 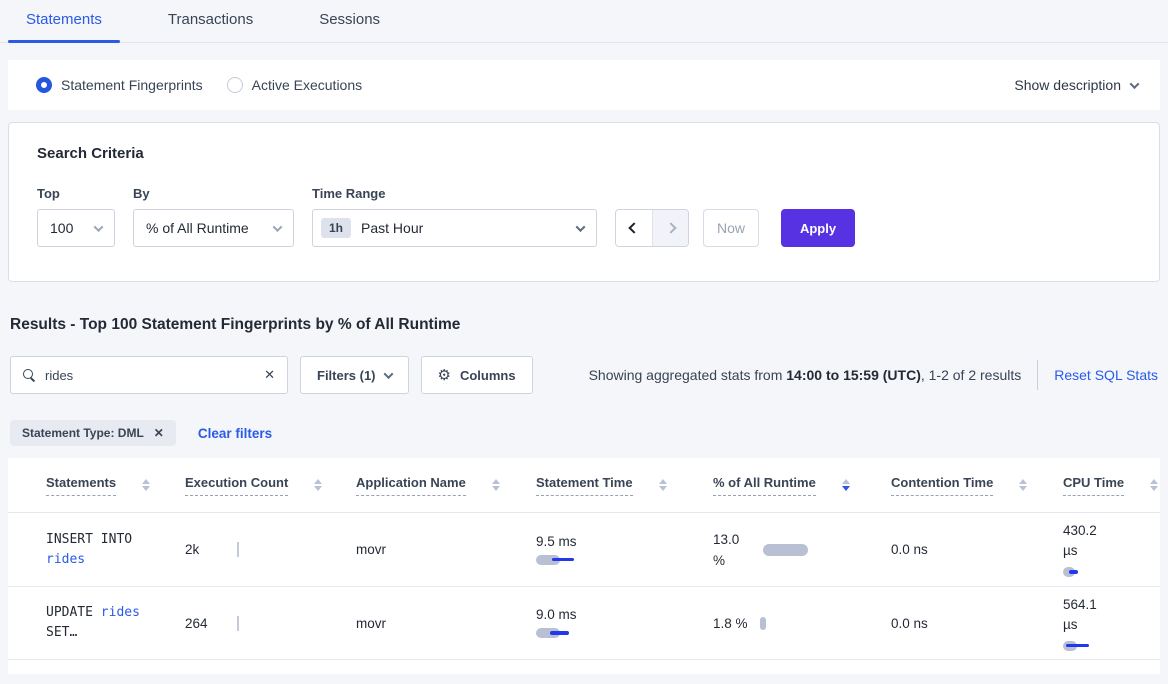 I want to click on now-button: Now, so click(x=731, y=228).